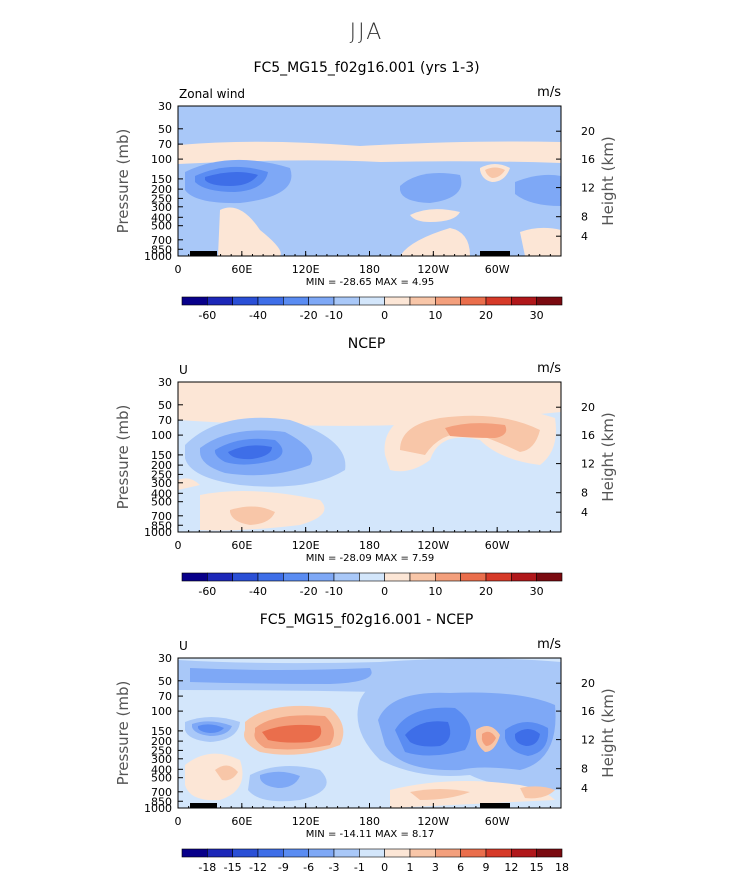  I want to click on y-tick-label: 700, so click(161, 240).